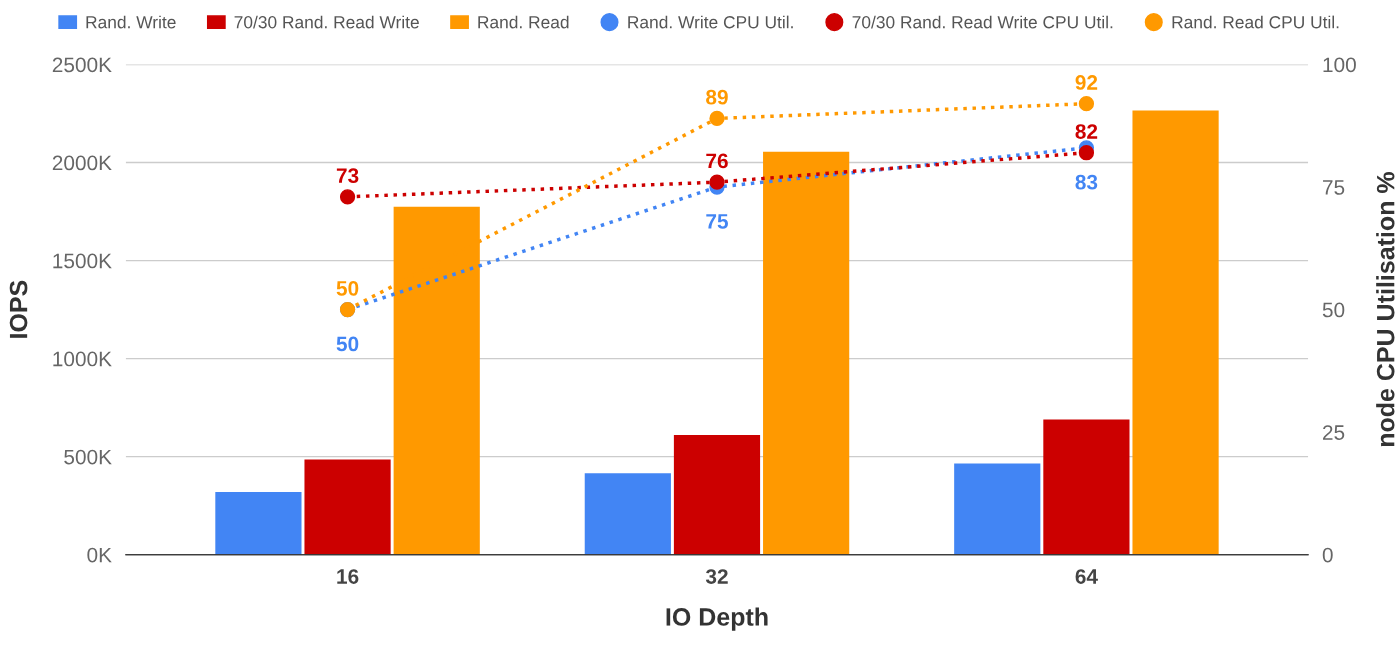 This screenshot has width=1399, height=645. Describe the element at coordinates (82, 65) in the screenshot. I see `y-tick-label: 2500K` at that location.